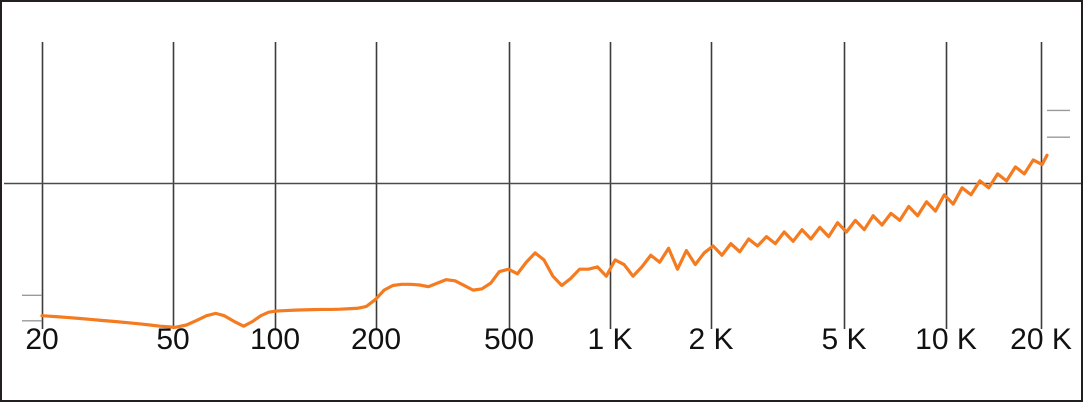  Describe the element at coordinates (275, 339) in the screenshot. I see `x-axis-tick-label-100: 100` at that location.